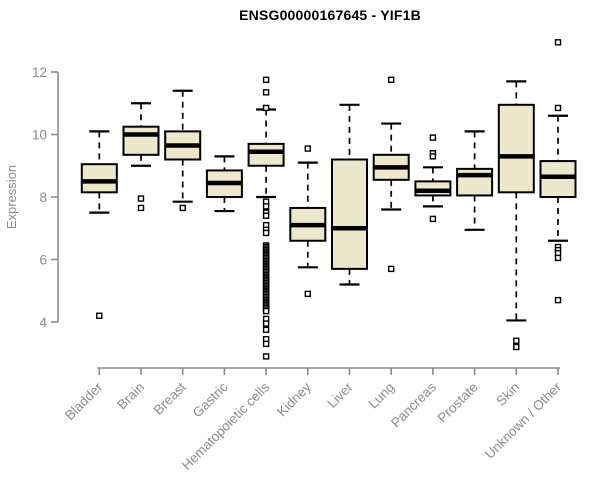  I want to click on y-tick-label: 6, so click(43, 260).